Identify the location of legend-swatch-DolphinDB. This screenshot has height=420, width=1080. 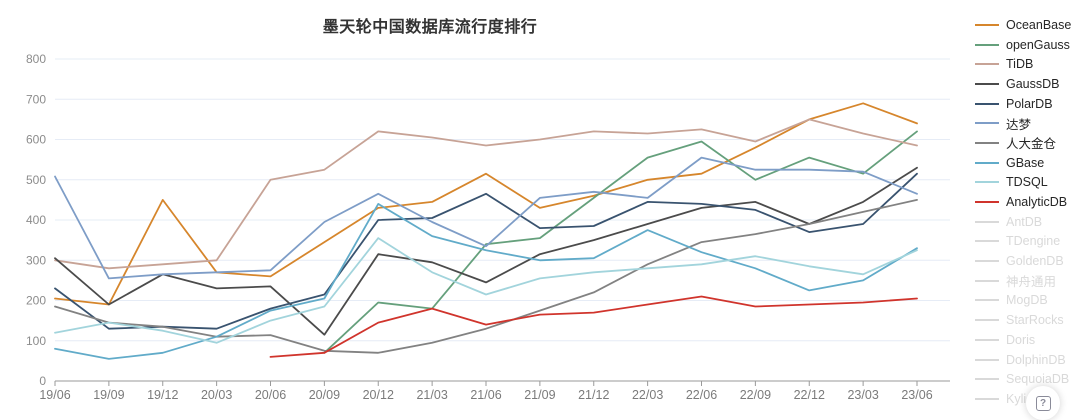
(987, 359).